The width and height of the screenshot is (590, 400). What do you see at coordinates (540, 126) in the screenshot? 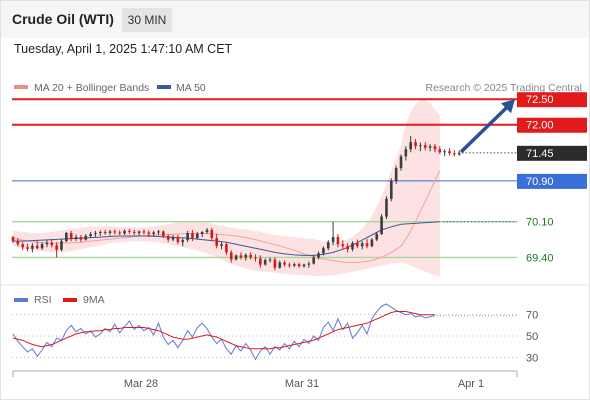
I see `level-label-72.00: 72.00` at bounding box center [540, 126].